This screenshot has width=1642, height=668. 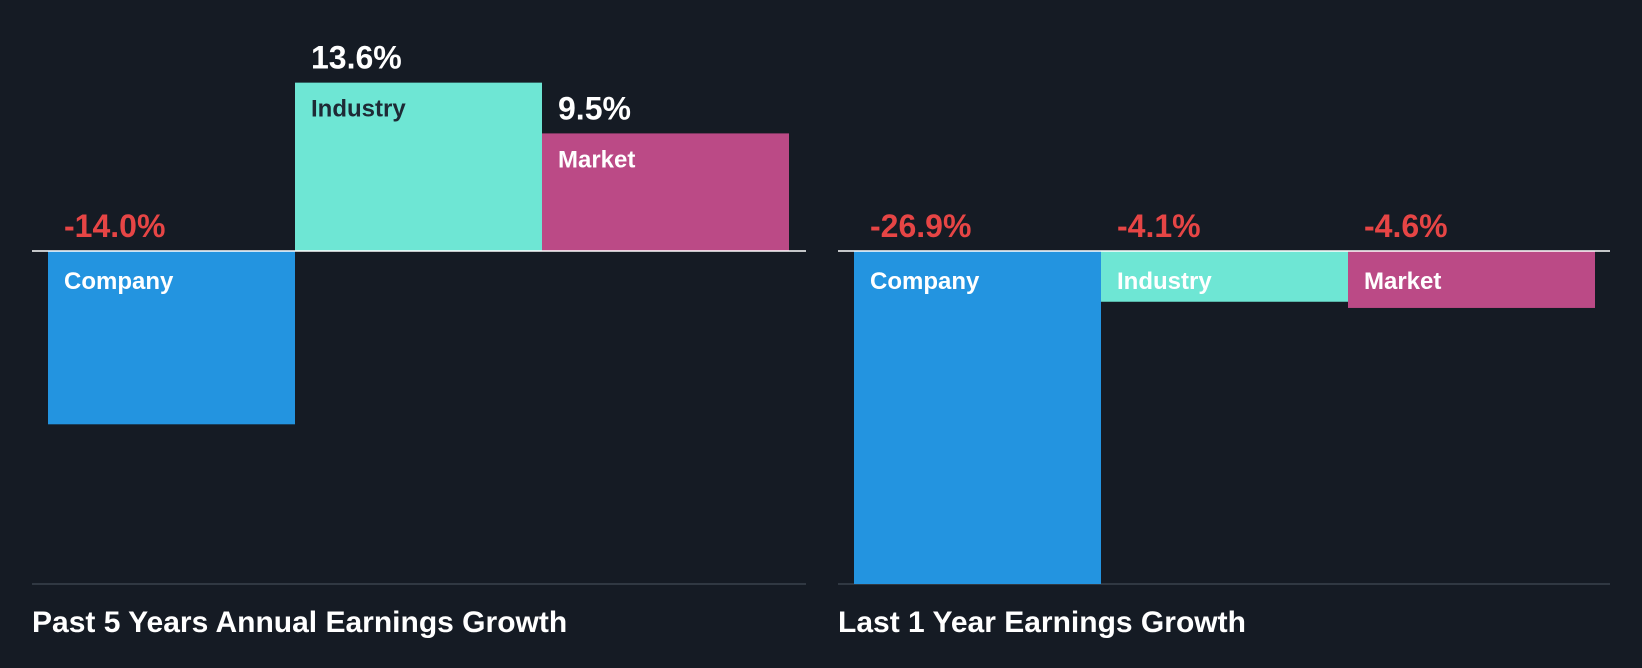 What do you see at coordinates (1042, 622) in the screenshot?
I see `chart-title-last-1-year: Last 1 Year Earnings Growth` at bounding box center [1042, 622].